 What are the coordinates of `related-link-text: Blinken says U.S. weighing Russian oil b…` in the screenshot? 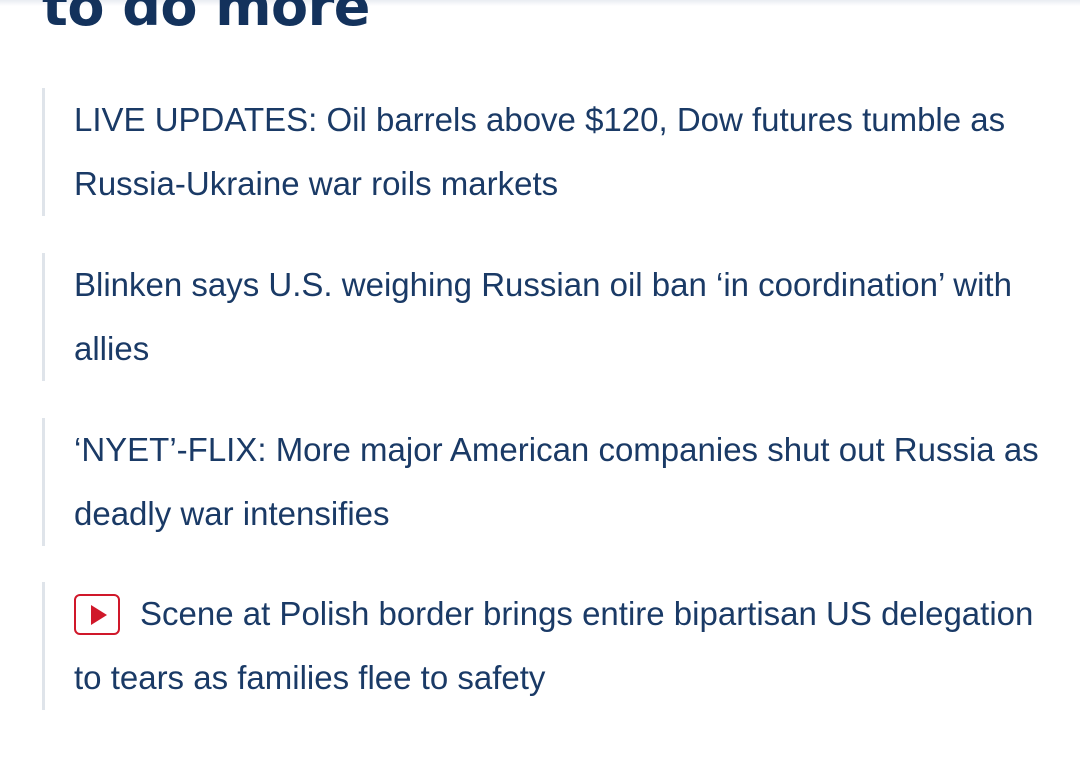 It's located at (543, 316).